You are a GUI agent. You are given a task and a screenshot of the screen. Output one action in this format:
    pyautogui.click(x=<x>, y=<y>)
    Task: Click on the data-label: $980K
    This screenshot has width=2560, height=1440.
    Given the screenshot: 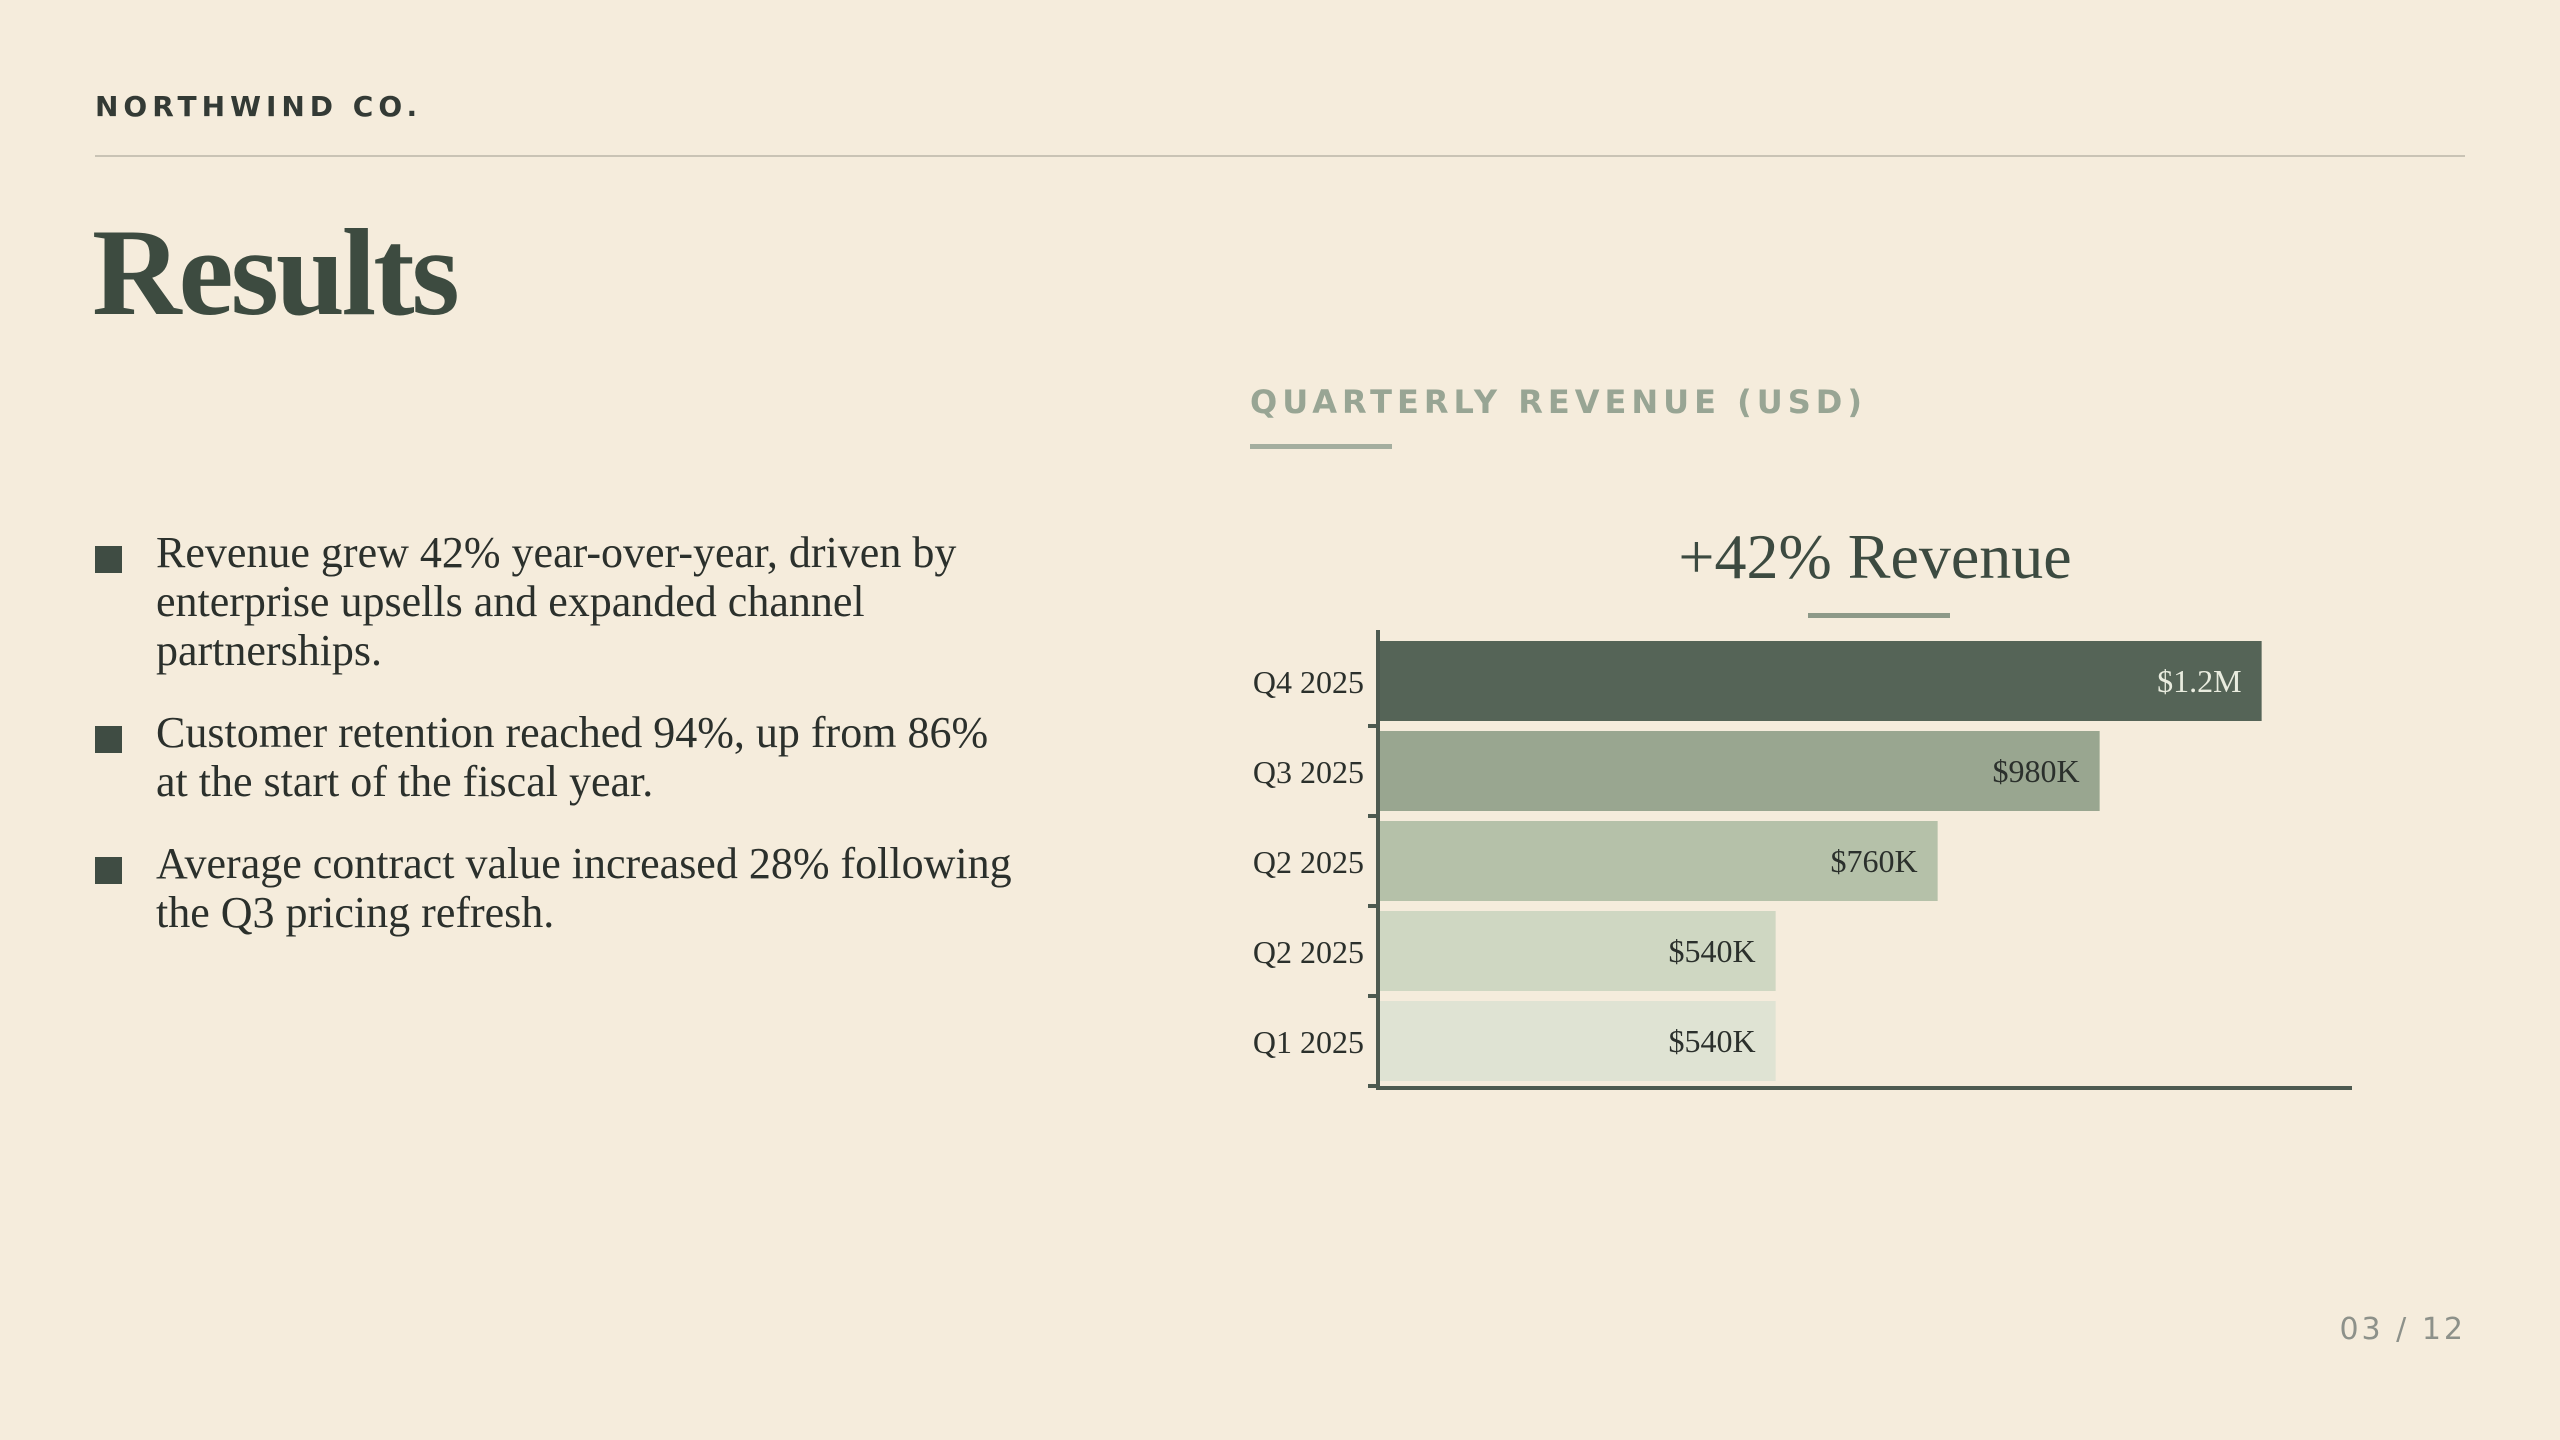 What is the action you would take?
    pyautogui.click(x=2036, y=771)
    